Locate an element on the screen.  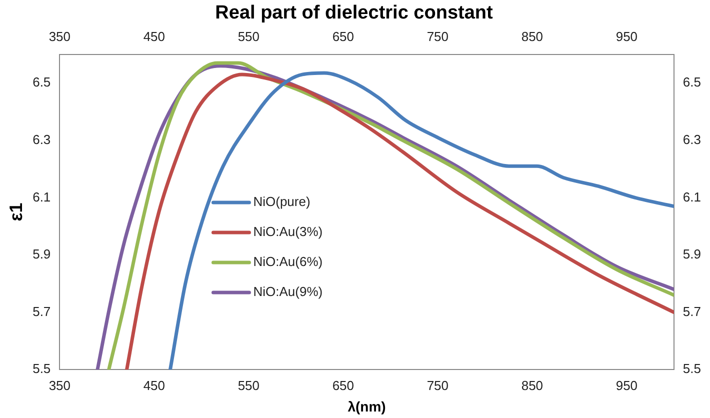
x2-tick-label: 350 is located at coordinates (59, 385).